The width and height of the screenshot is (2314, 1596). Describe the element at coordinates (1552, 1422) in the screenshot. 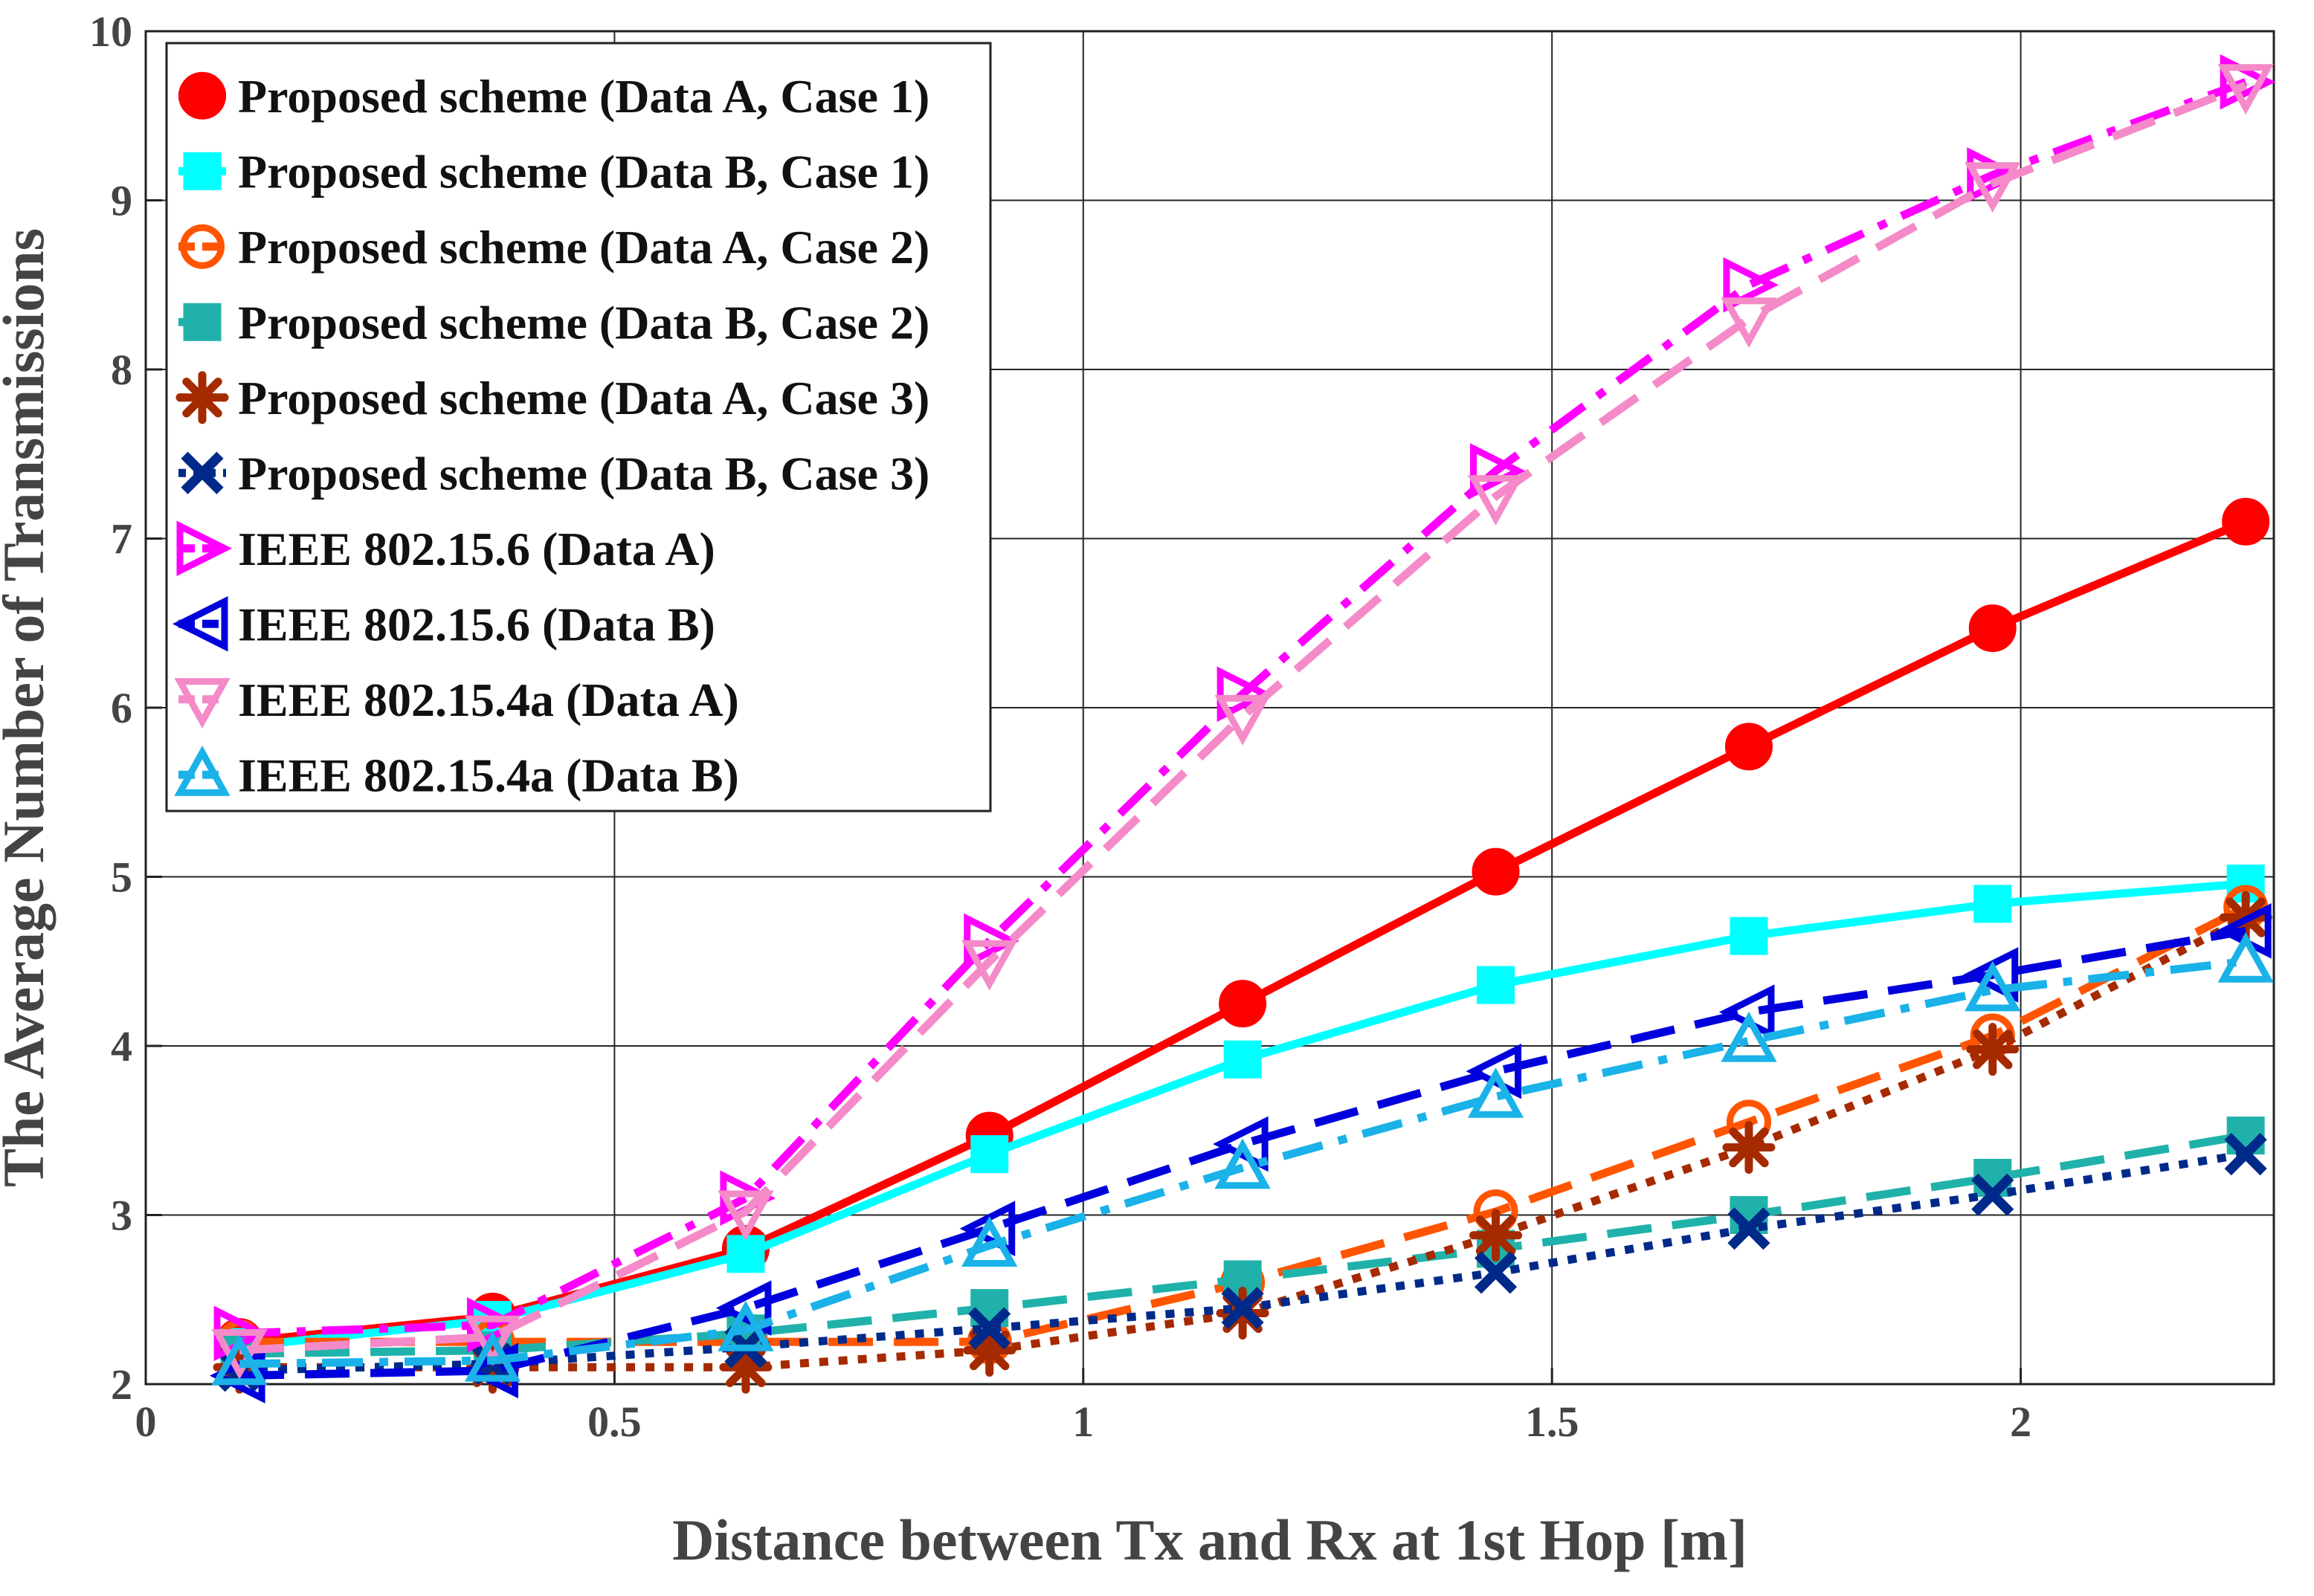

I see `x-tick-label: 1.5` at that location.